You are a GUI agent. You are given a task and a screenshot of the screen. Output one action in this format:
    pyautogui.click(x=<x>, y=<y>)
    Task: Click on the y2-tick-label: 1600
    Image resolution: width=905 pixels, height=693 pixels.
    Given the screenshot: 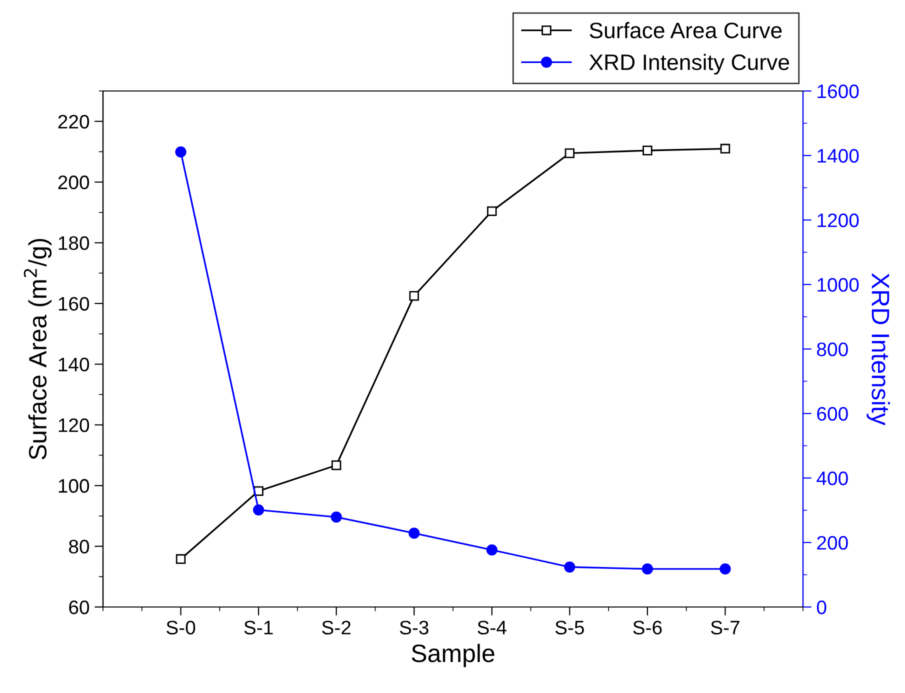 What is the action you would take?
    pyautogui.click(x=838, y=91)
    